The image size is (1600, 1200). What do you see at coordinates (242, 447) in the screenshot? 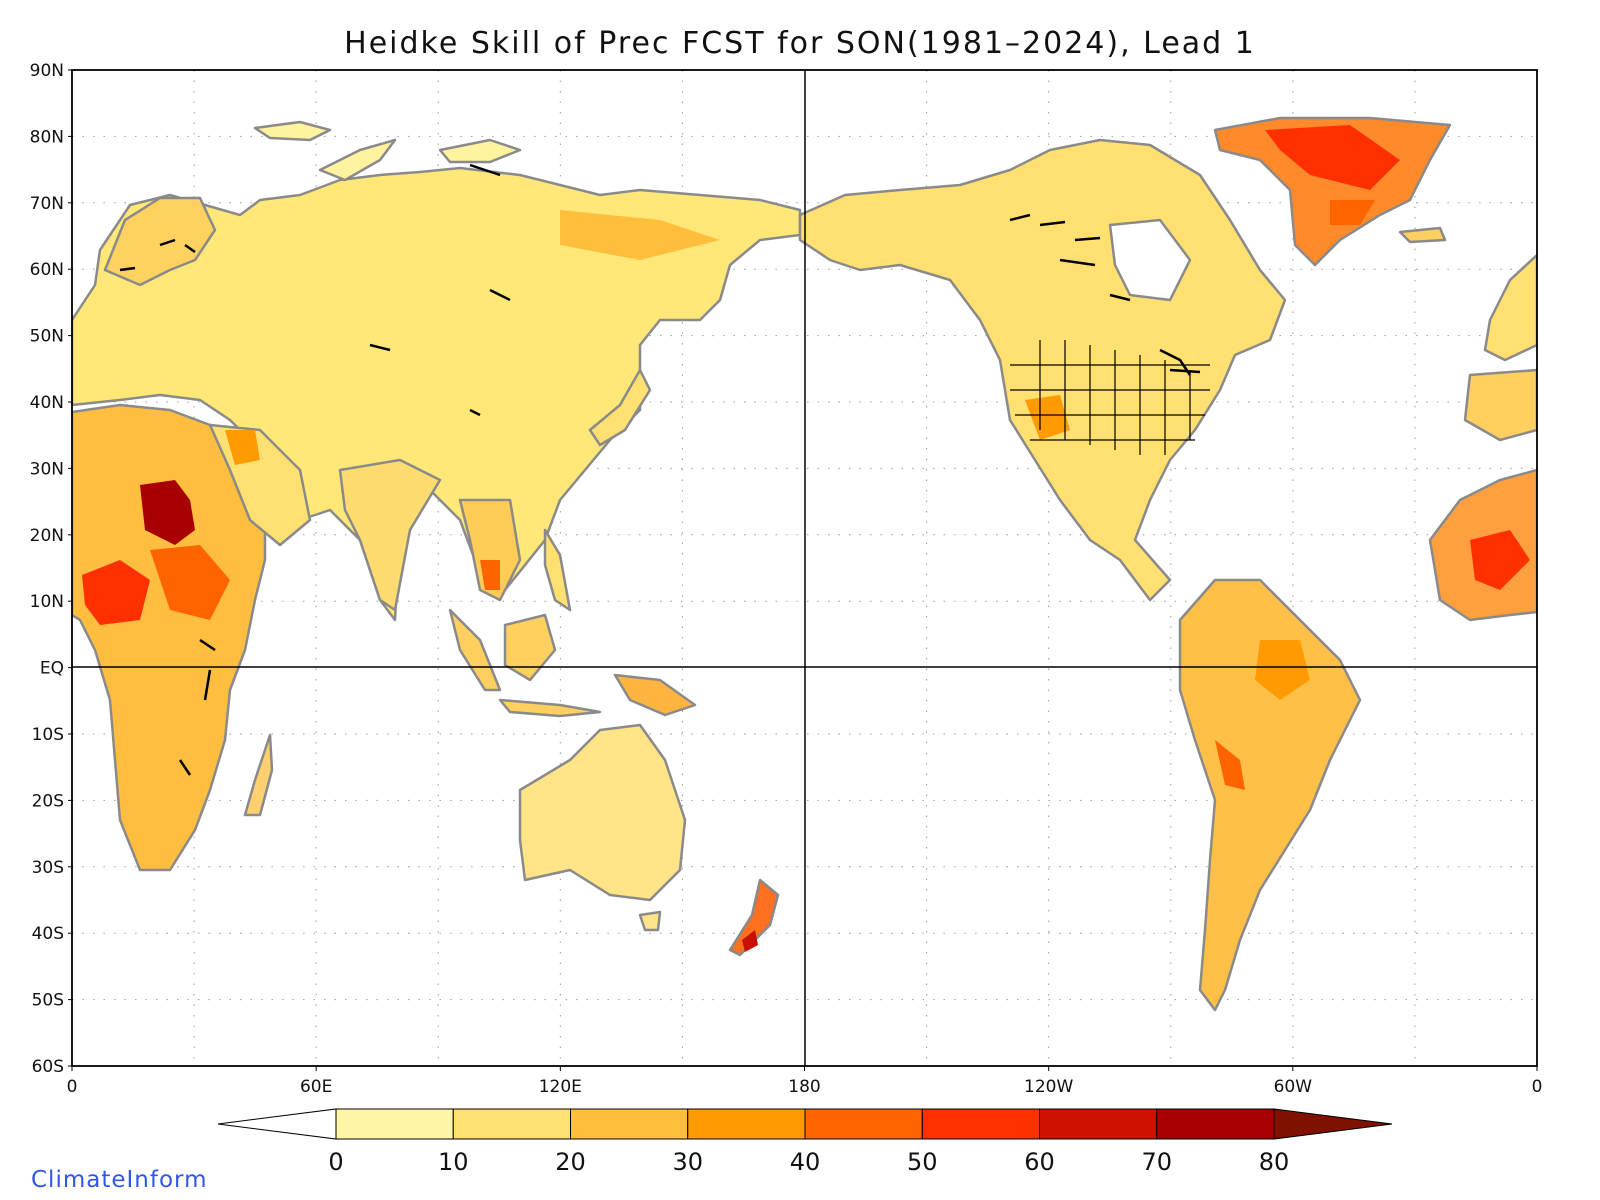
I see `hotspot-arabia` at bounding box center [242, 447].